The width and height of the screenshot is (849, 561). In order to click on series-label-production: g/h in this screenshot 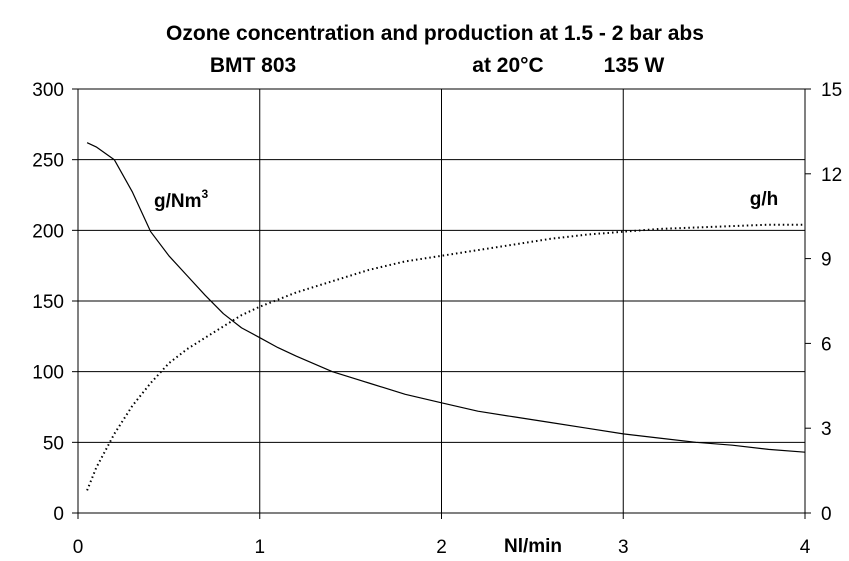, I will do `click(764, 199)`.